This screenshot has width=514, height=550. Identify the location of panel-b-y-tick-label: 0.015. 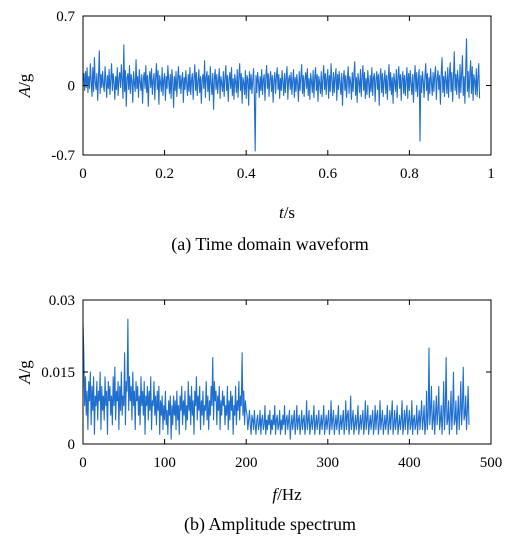
(58, 373).